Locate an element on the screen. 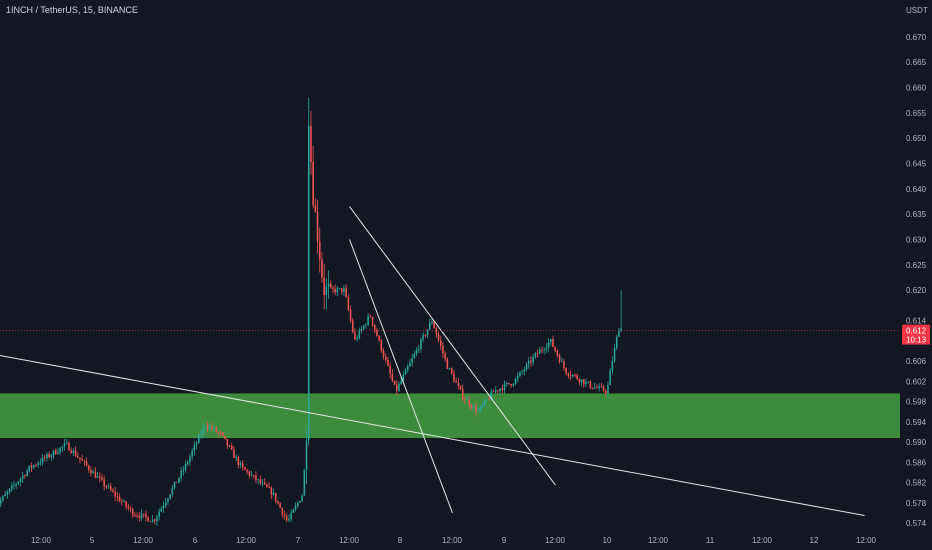 Image resolution: width=932 pixels, height=550 pixels. x-tick-label: 12 is located at coordinates (814, 540).